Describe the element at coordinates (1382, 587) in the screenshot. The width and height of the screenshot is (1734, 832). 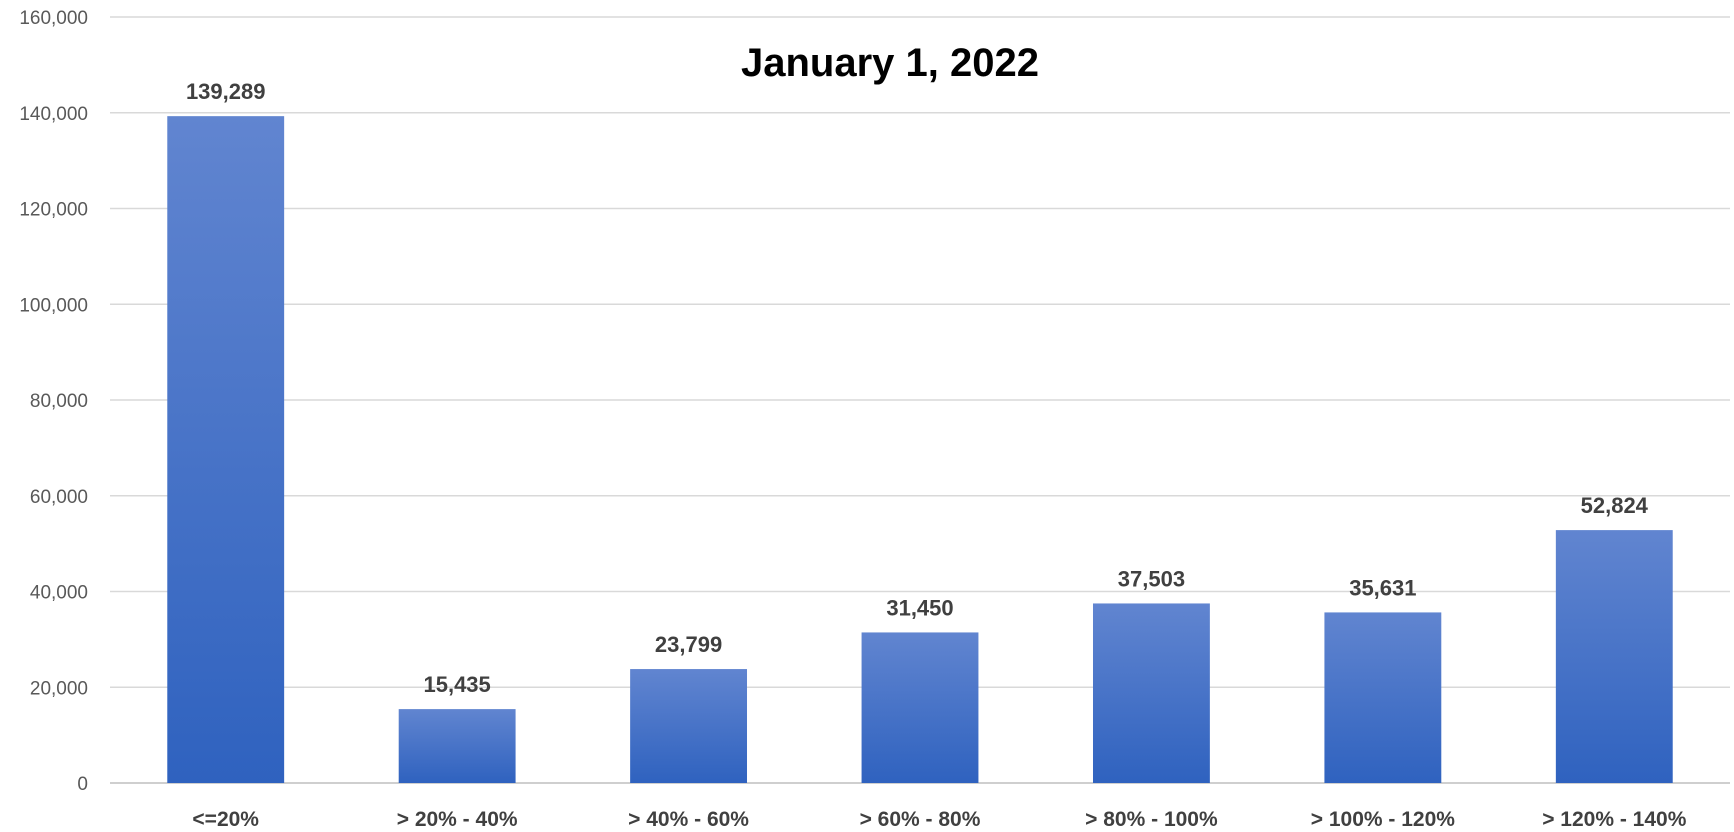
I see `data-label: 35,631` at that location.